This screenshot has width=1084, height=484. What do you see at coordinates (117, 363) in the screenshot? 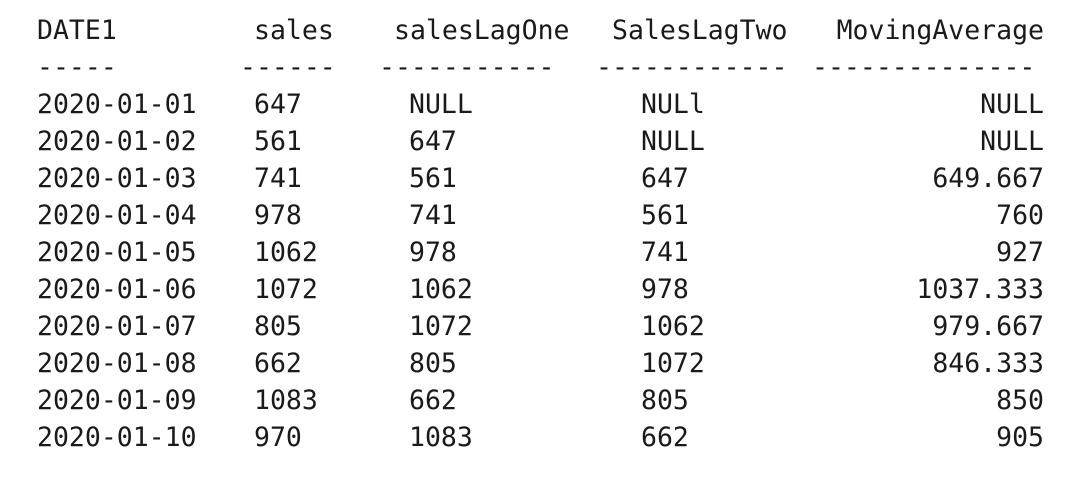
I see `cell-date1: 2020-01-08` at bounding box center [117, 363].